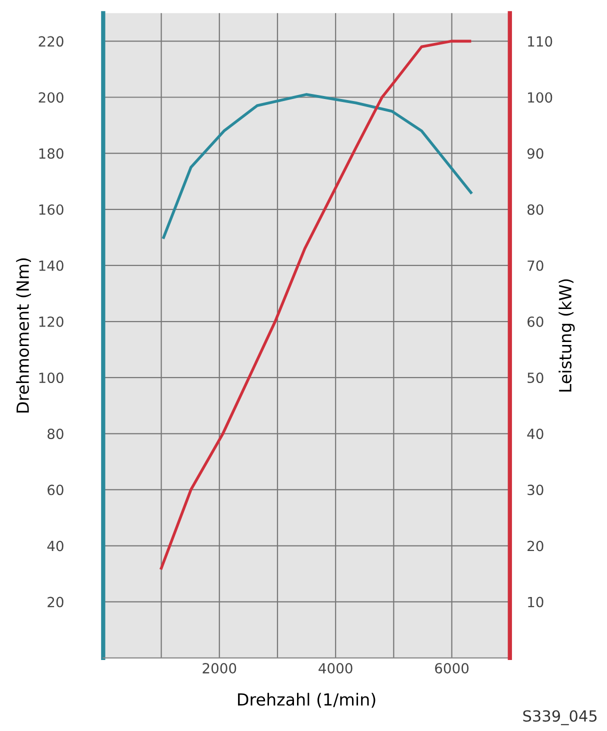 The height and width of the screenshot is (731, 607). I want to click on y-tick-label: 140, so click(51, 265).